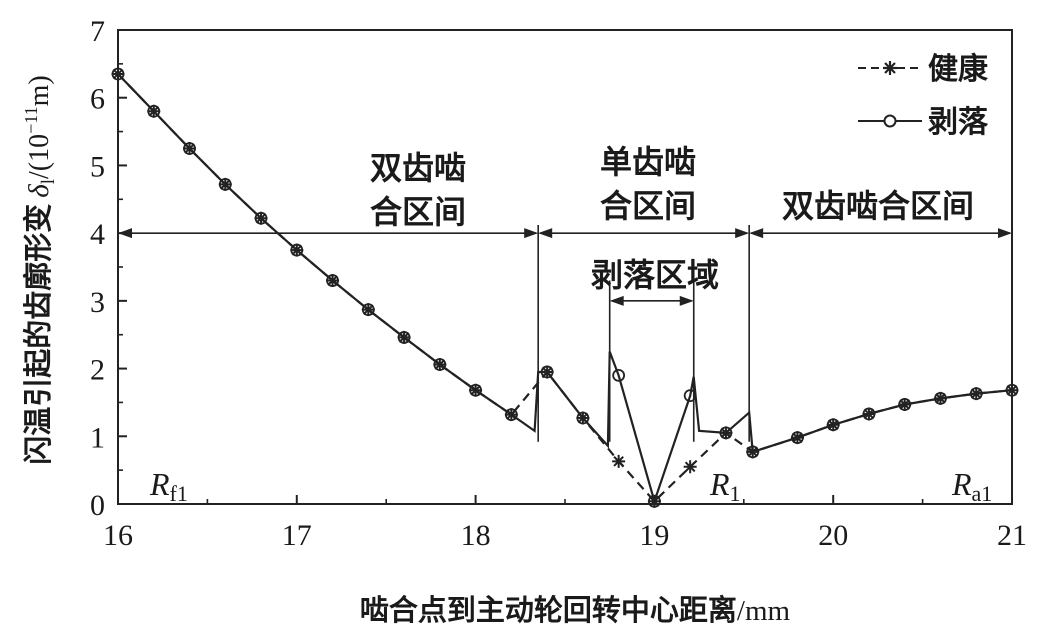  What do you see at coordinates (418, 212) in the screenshot?
I see `region-label-1-line-2: 合区间` at bounding box center [418, 212].